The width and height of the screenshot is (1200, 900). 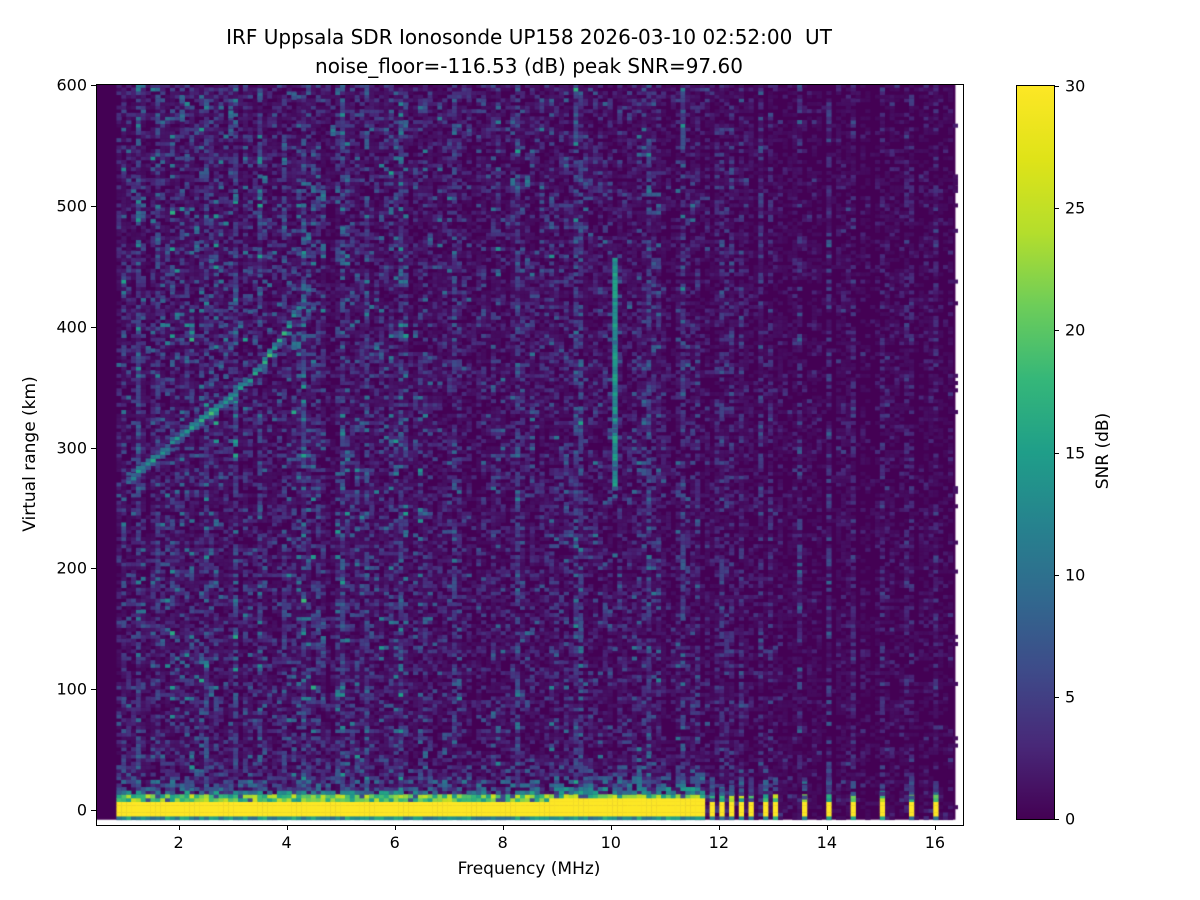 What do you see at coordinates (1050, 453) in the screenshot?
I see `colorbar: 0 5 10 15 20 25 30` at bounding box center [1050, 453].